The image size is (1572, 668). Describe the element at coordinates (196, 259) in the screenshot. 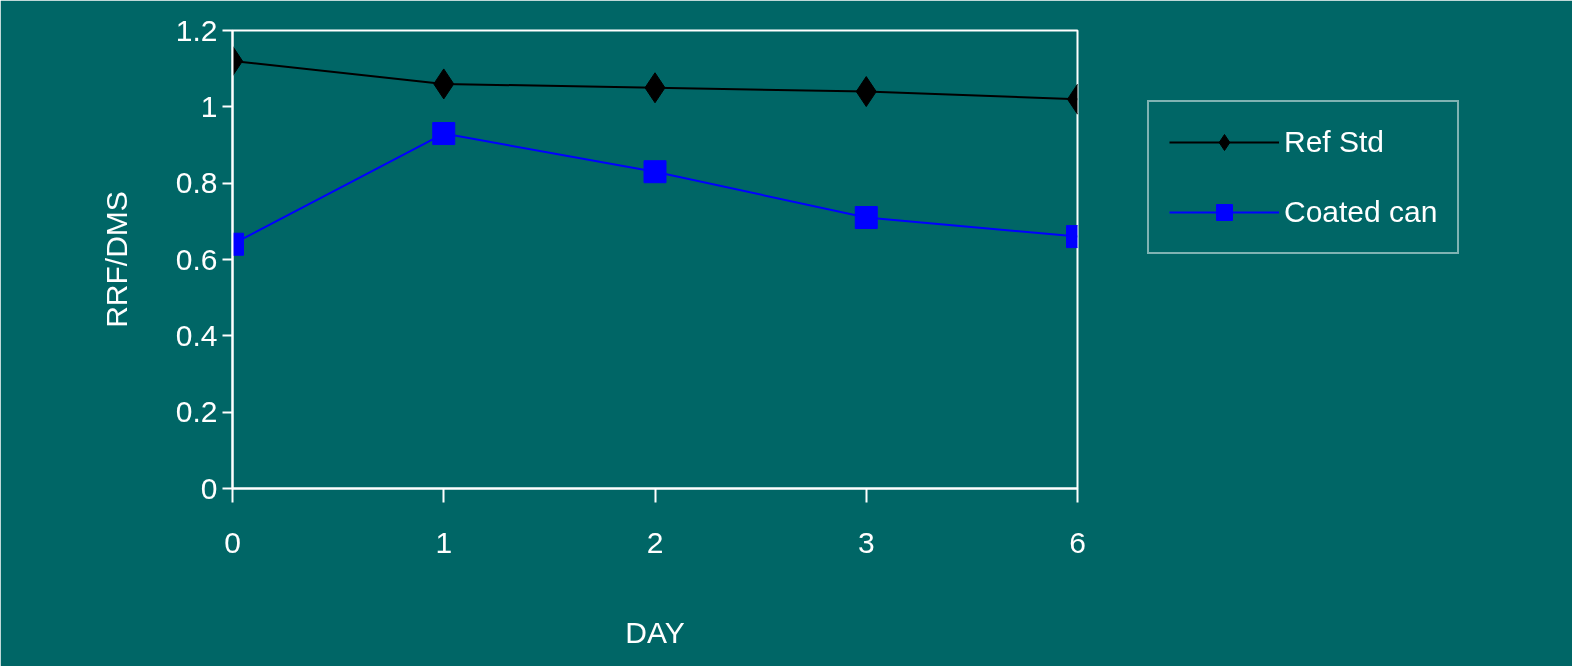

I see `y-tick-label: 0.6` at that location.